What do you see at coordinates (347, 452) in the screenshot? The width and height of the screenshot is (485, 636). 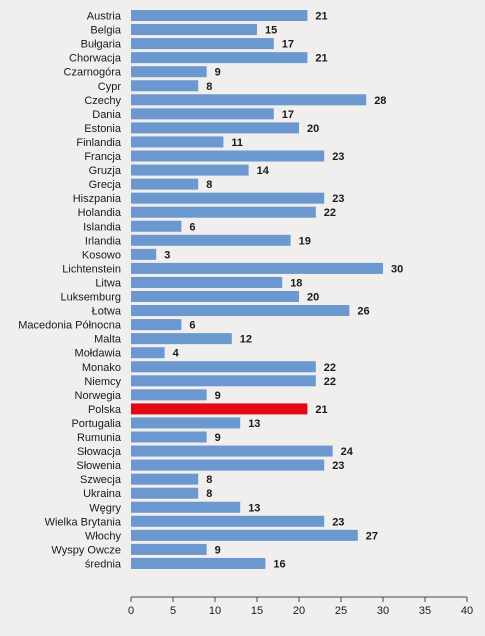 I see `data-label: 24` at bounding box center [347, 452].